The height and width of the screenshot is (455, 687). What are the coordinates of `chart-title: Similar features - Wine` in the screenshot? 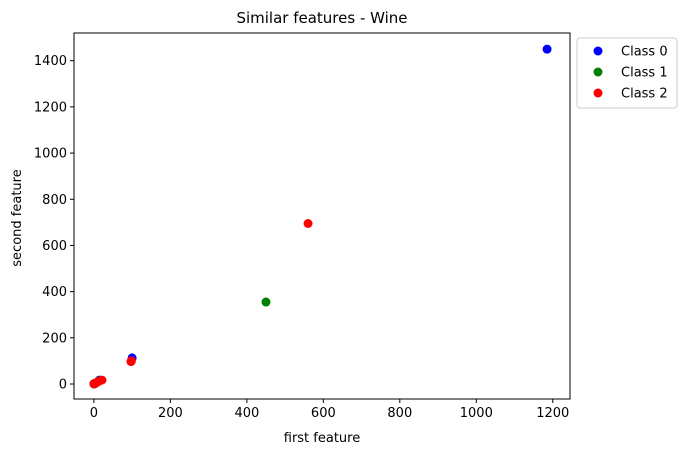 It's located at (321, 18).